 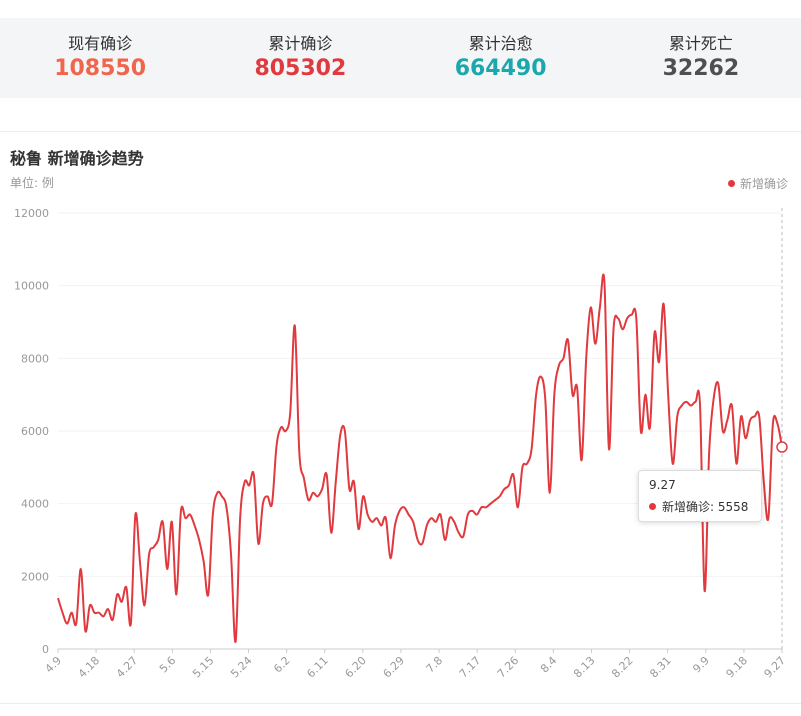 I want to click on x-tick-label: 9.27, so click(x=775, y=667).